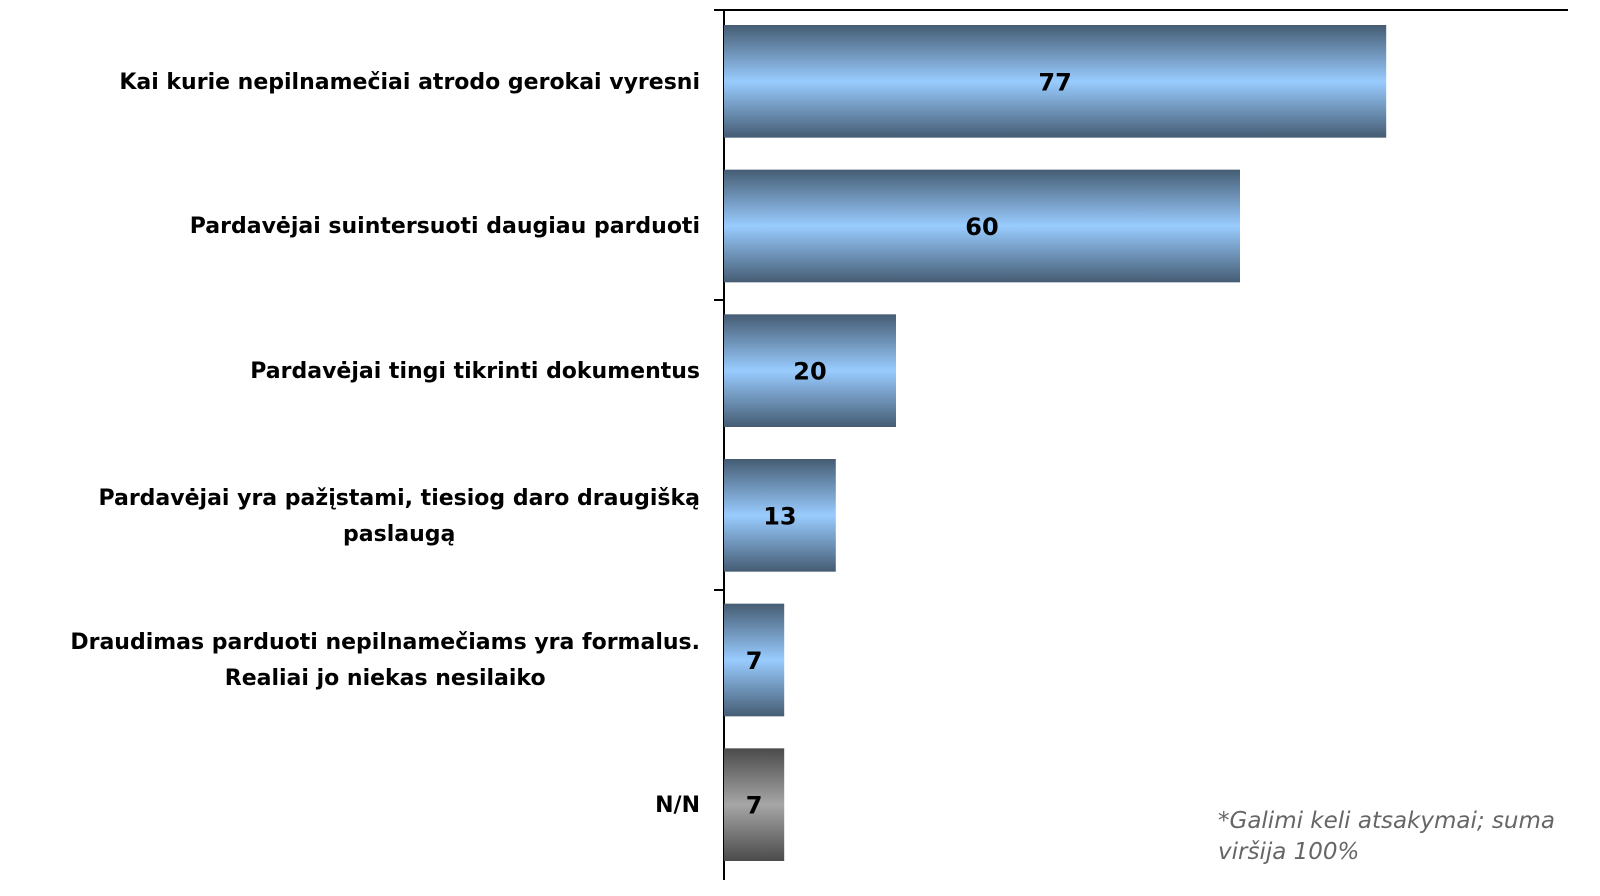 The image size is (1600, 896). I want to click on category-label: Pardavėjai tingi tikrinti dokumentus, so click(475, 371).